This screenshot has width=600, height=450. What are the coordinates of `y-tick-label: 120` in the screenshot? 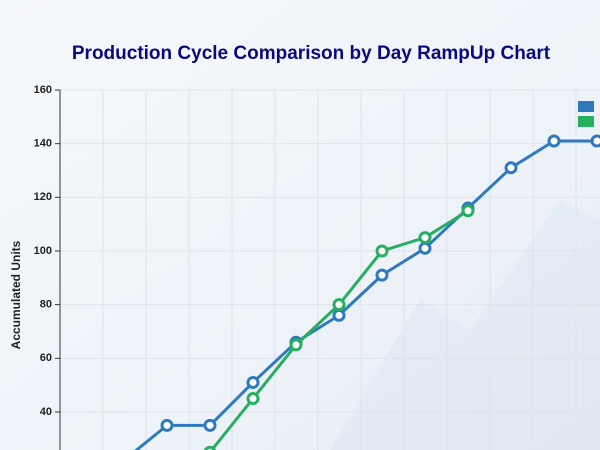 It's located at (43, 197).